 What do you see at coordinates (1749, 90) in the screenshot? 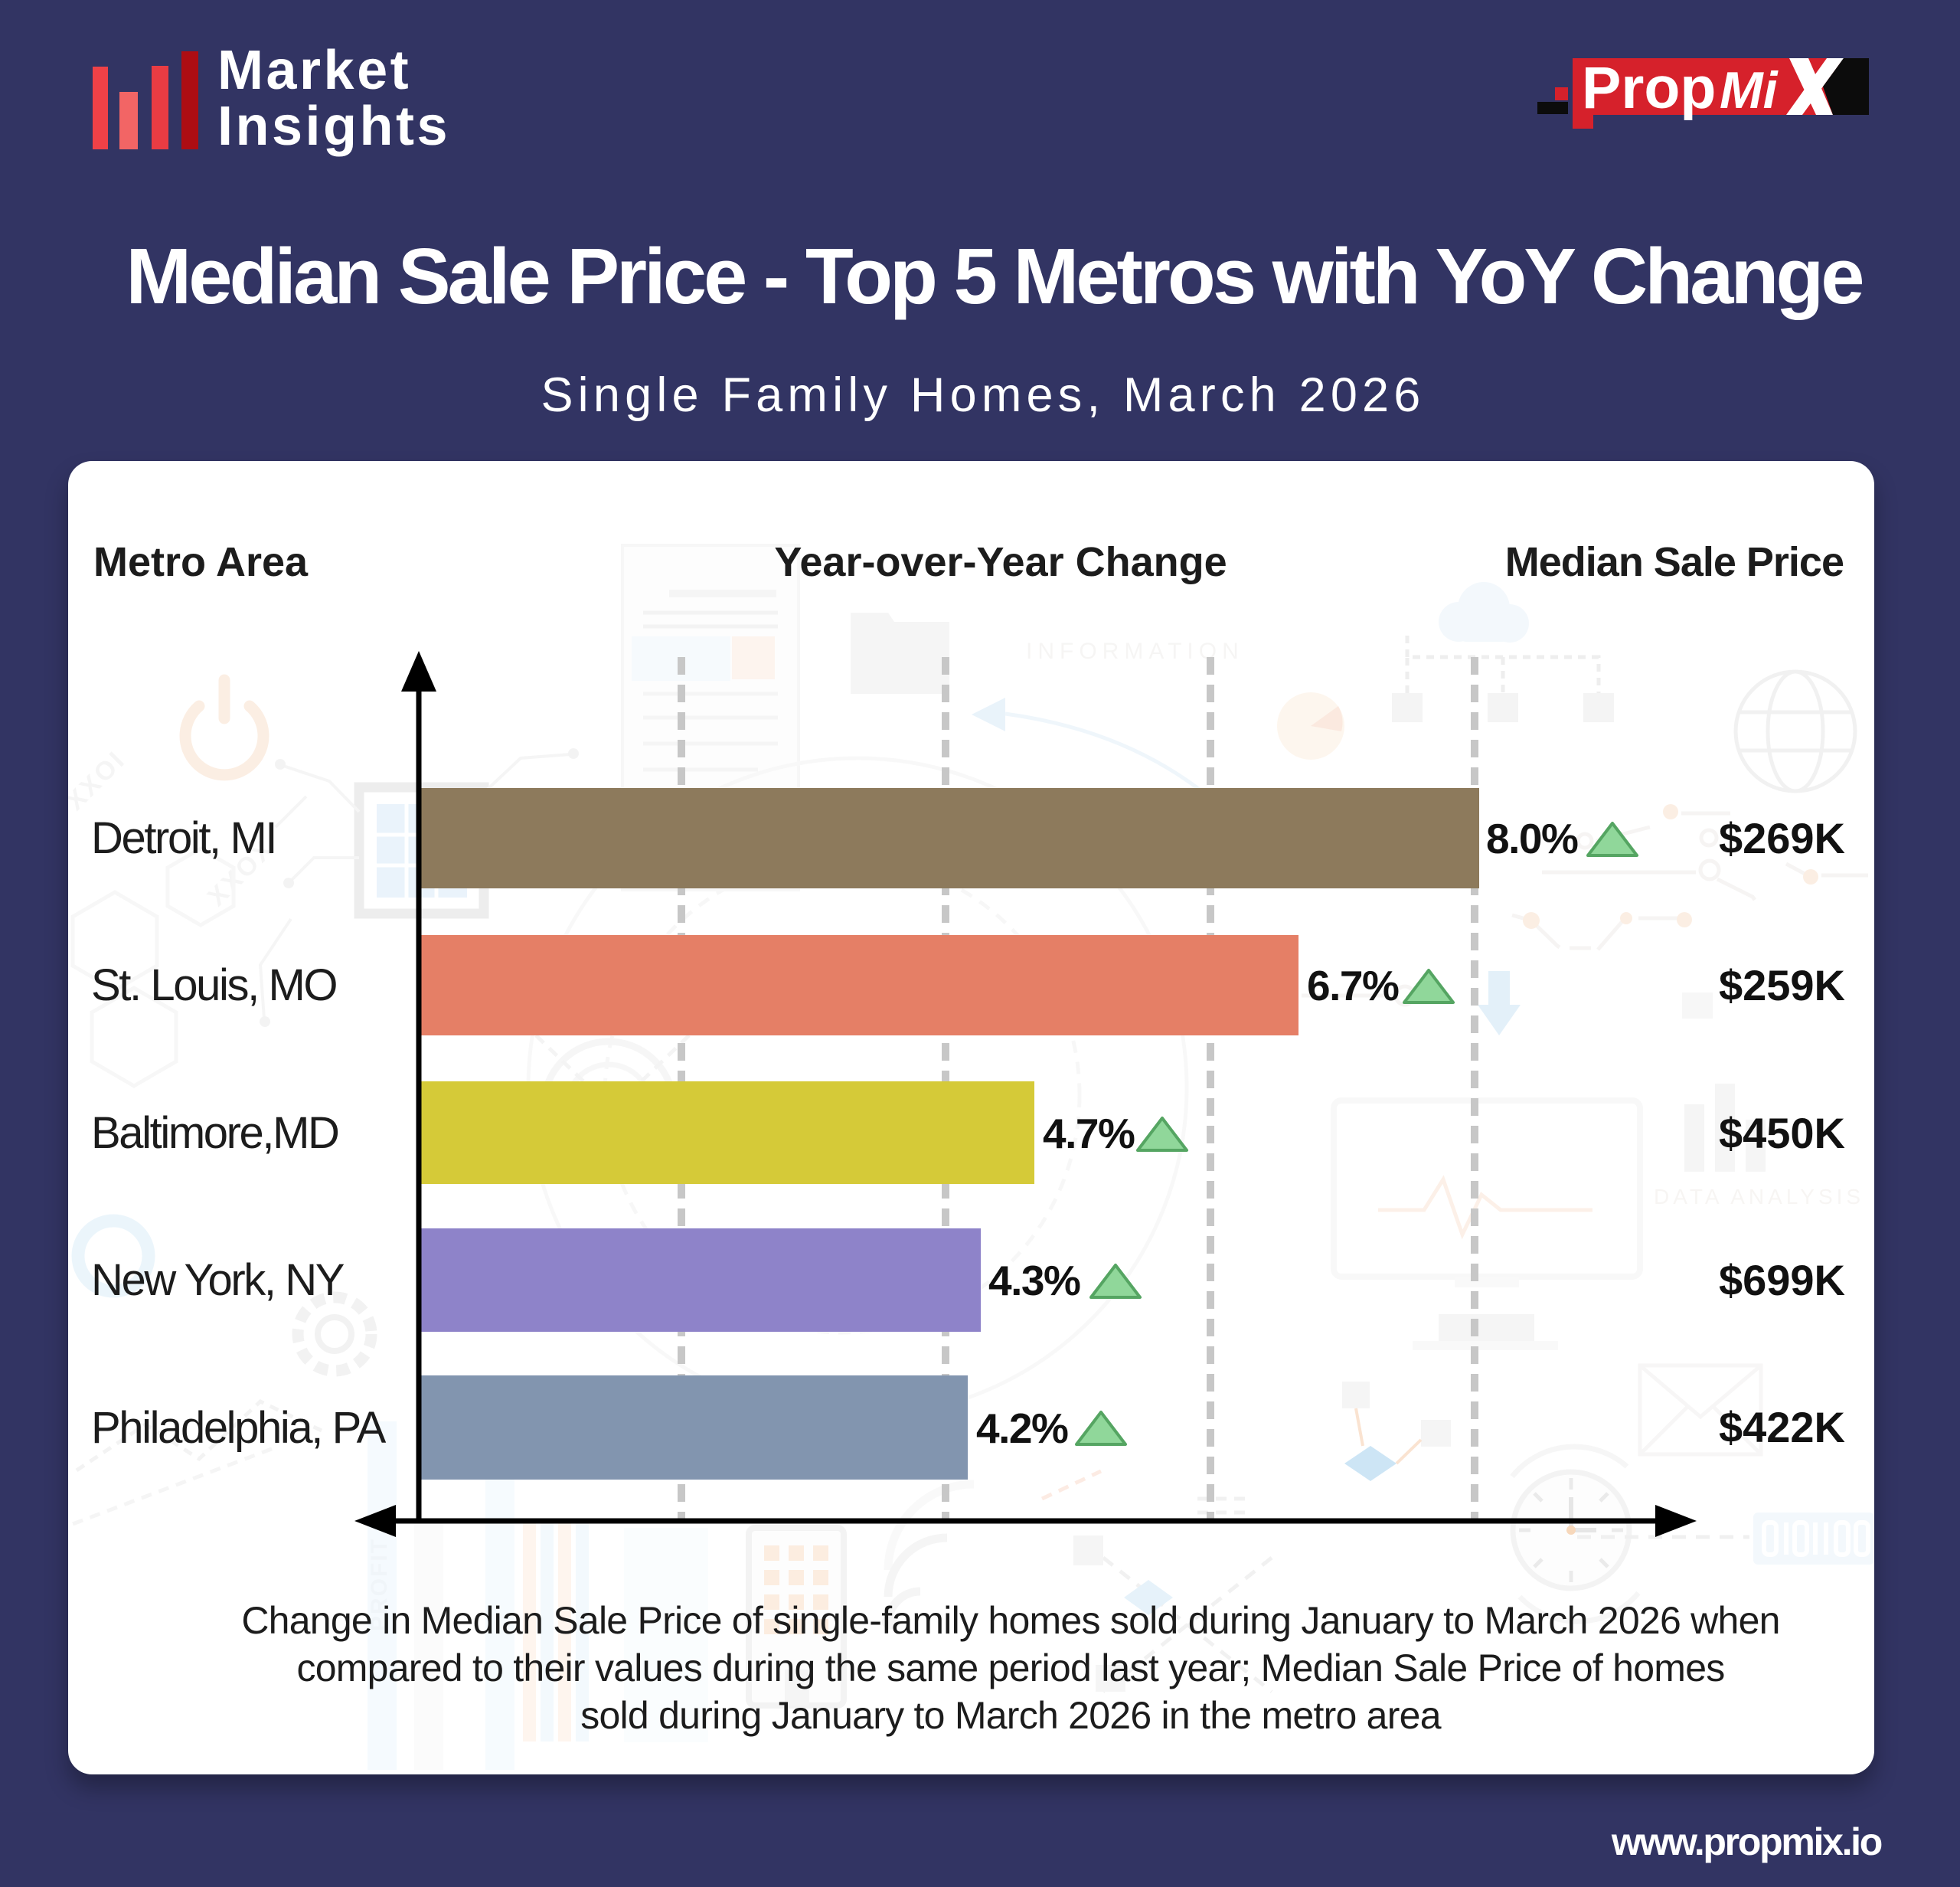
I see `svg-text: Mi` at bounding box center [1749, 90].